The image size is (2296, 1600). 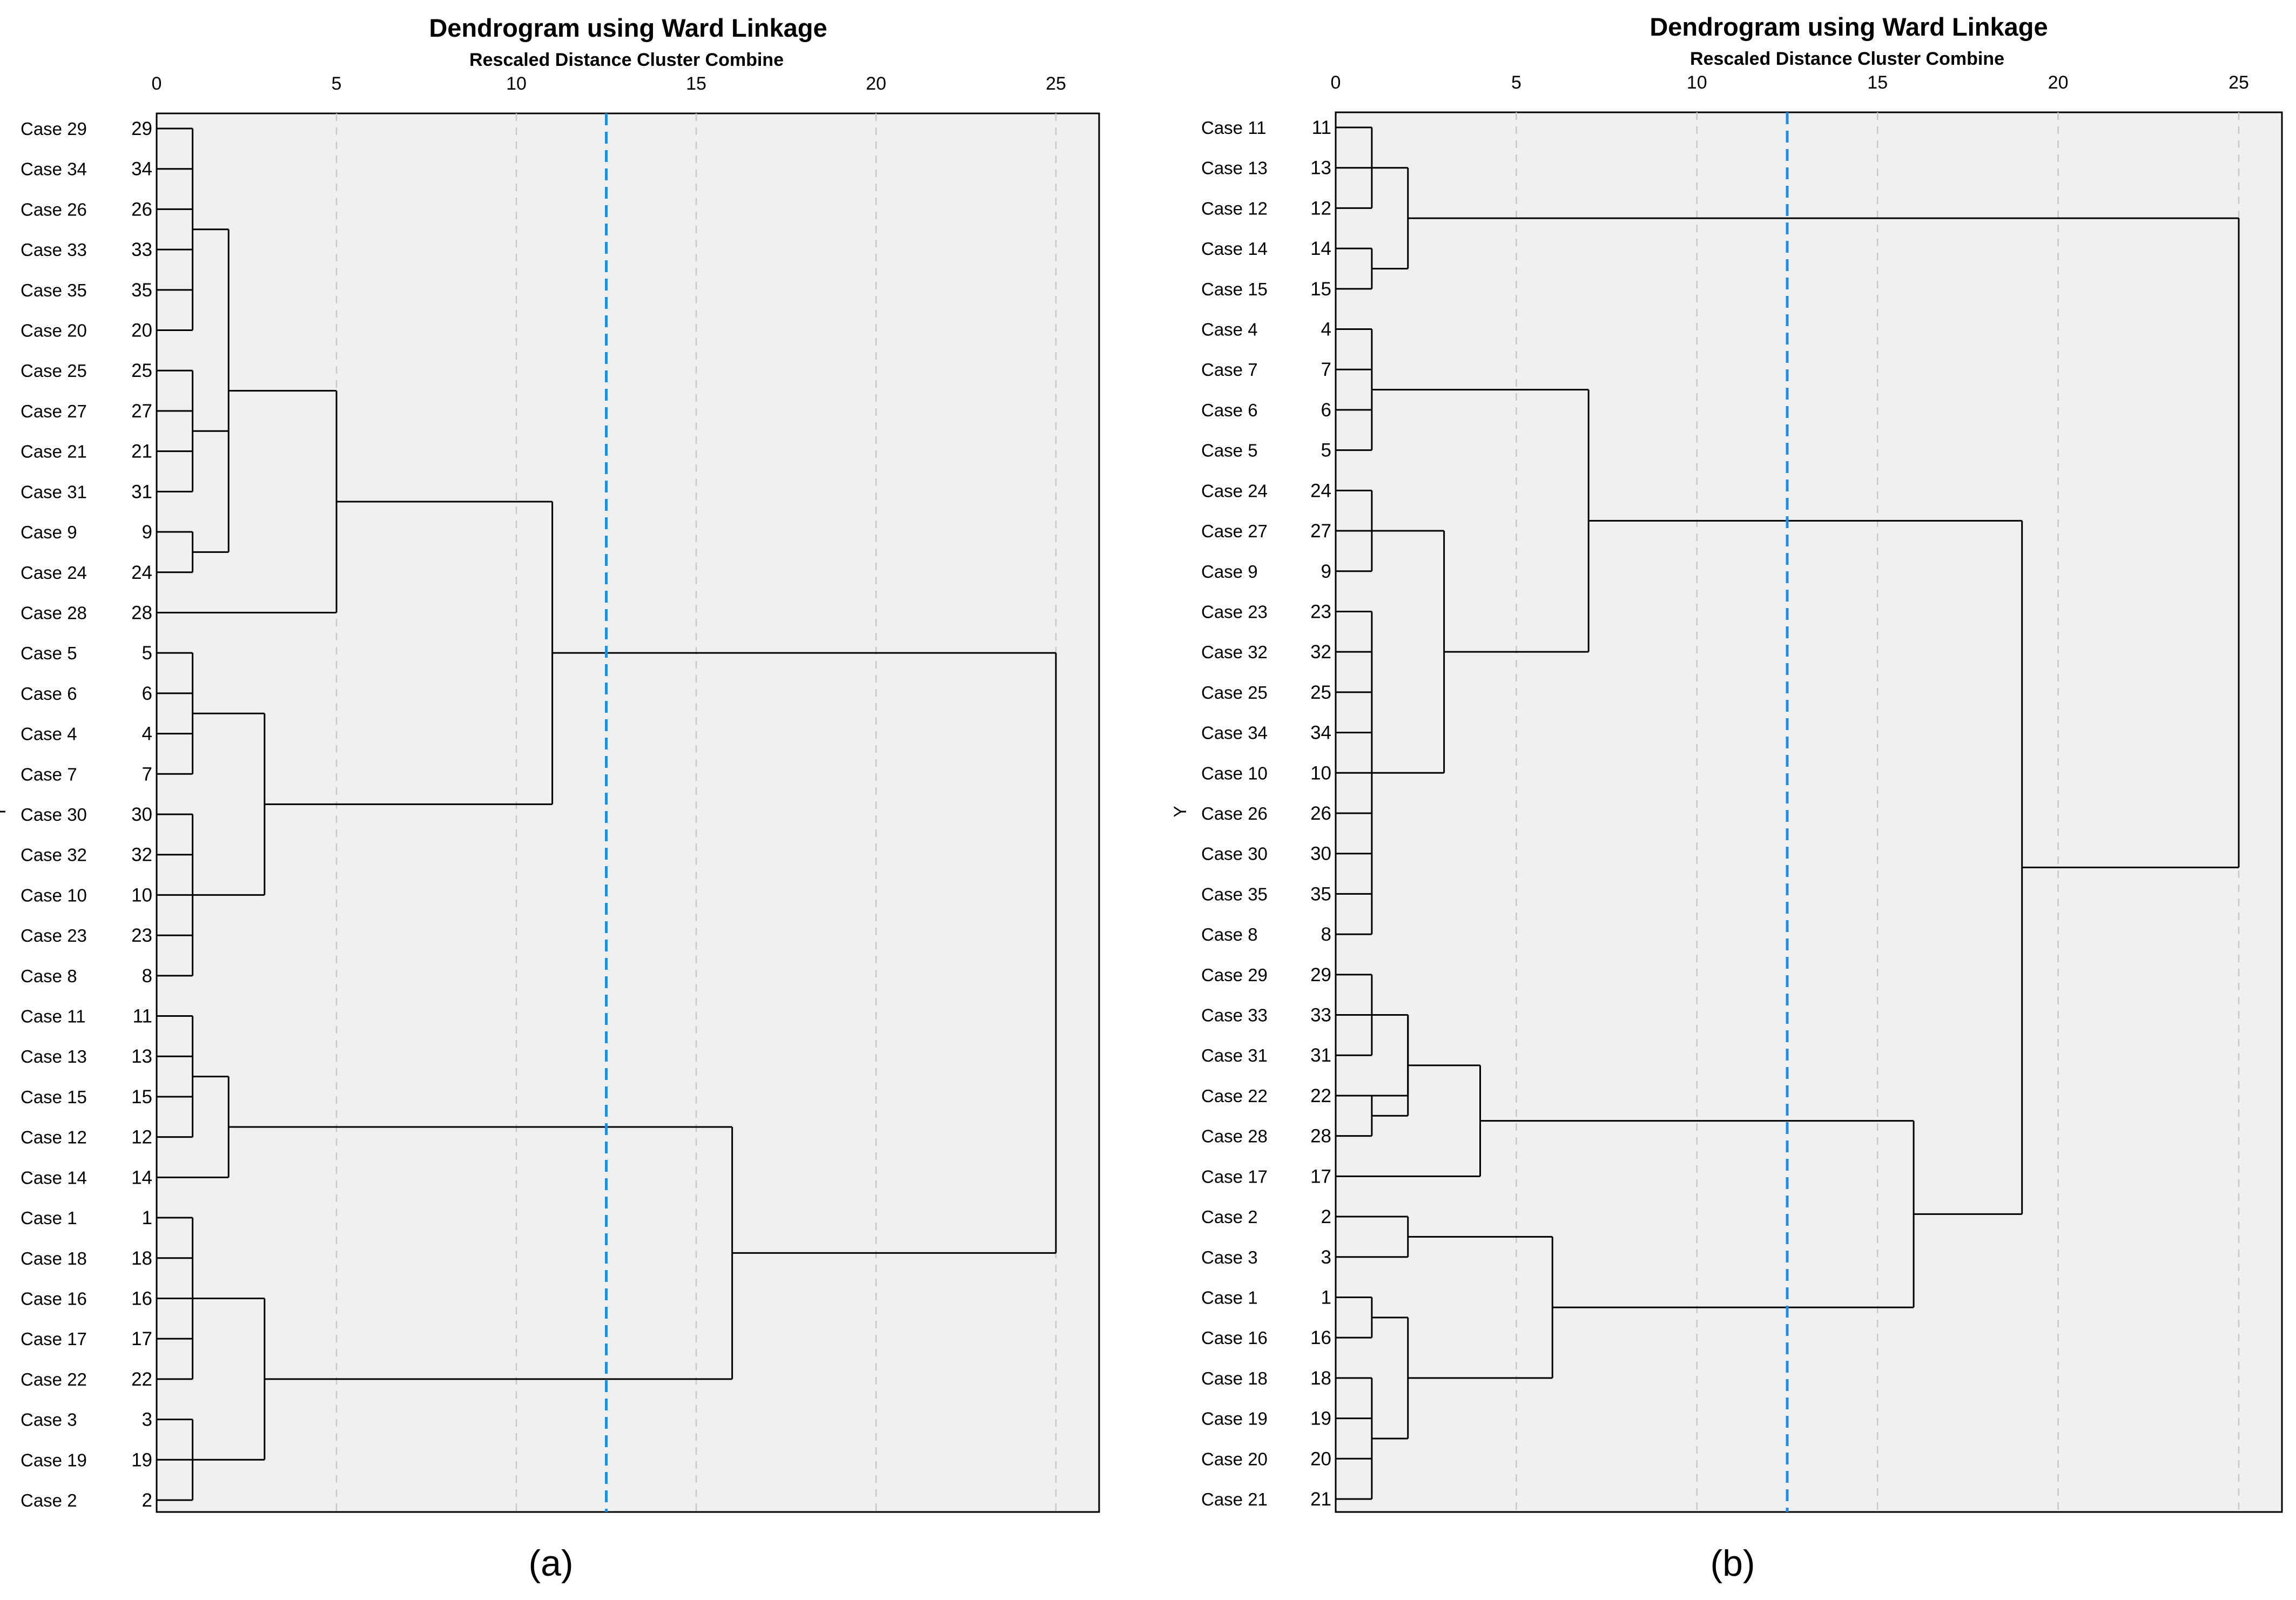 What do you see at coordinates (1234, 1015) in the screenshot?
I see `leaf-name-label: Case 33` at bounding box center [1234, 1015].